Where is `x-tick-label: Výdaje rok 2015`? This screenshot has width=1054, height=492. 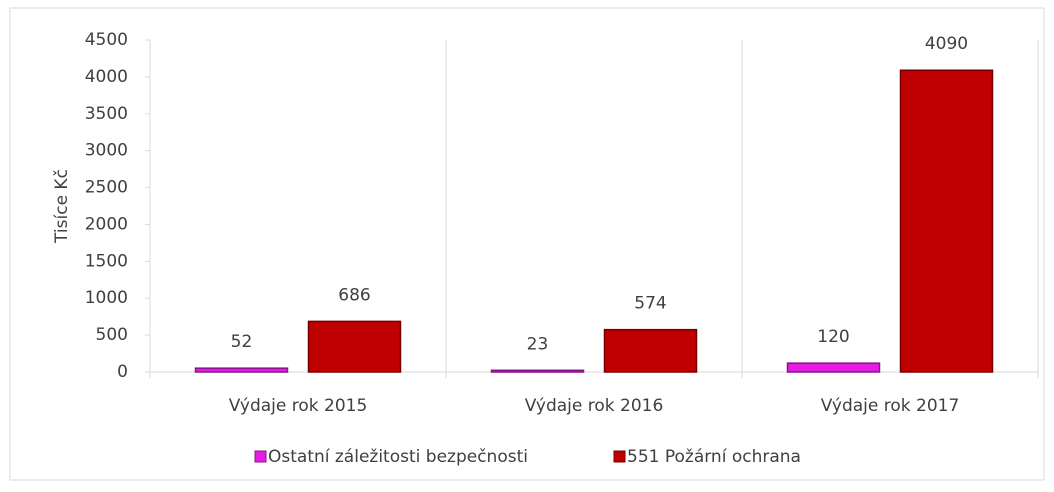 x-tick-label: Výdaje rok 2015 is located at coordinates (298, 406).